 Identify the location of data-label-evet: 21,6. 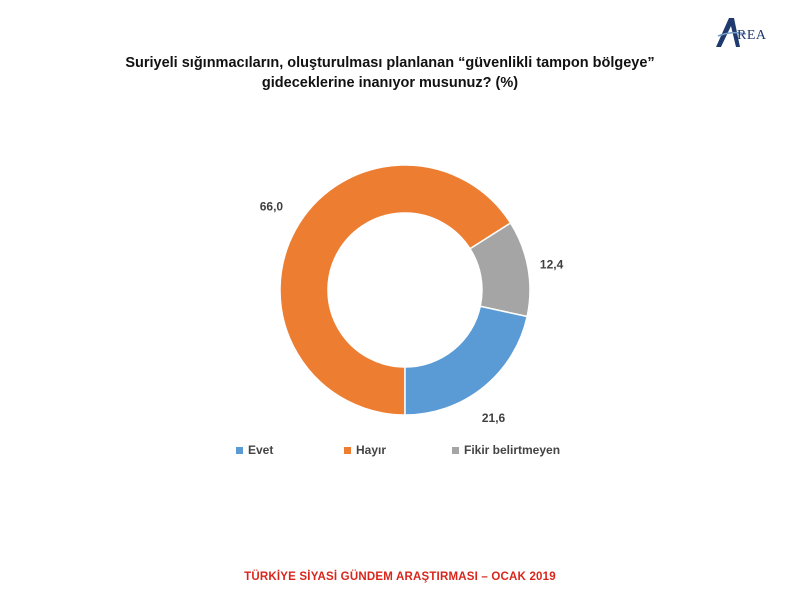
(494, 418).